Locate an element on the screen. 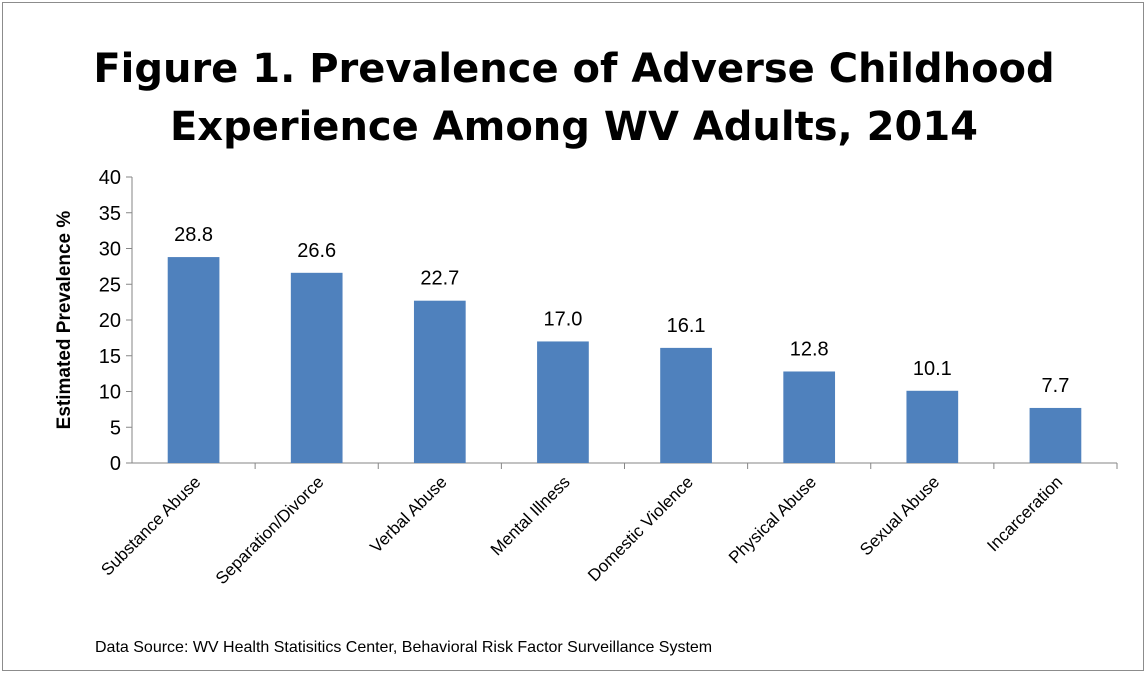 The image size is (1148, 675). data-label: 16.1 is located at coordinates (686, 326).